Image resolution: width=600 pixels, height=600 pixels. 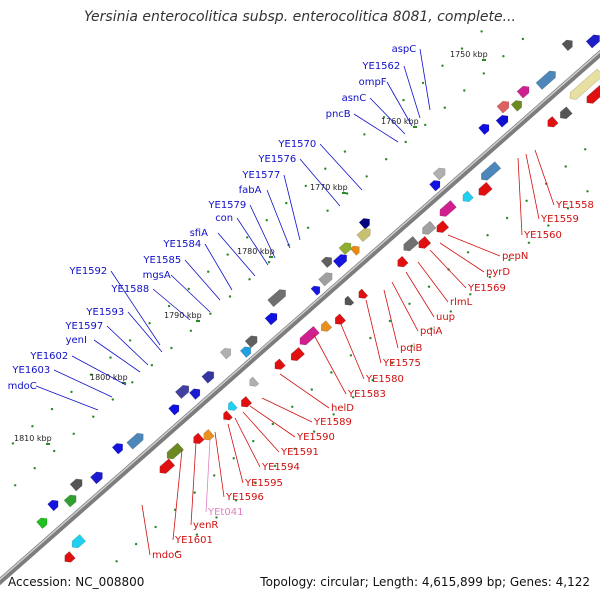 I want to click on forward-gene-label: asnC, so click(x=354, y=98).